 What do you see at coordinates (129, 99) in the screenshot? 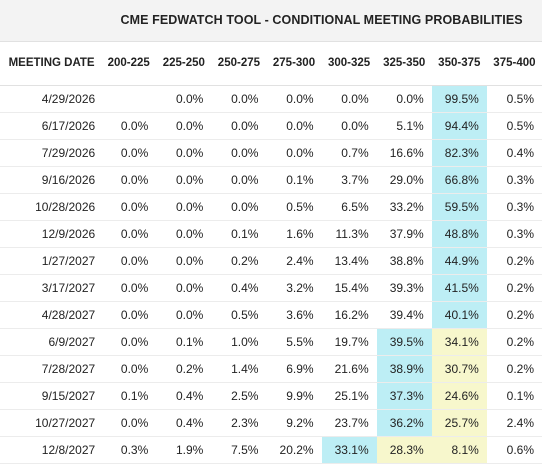
I see `probability-cell` at bounding box center [129, 99].